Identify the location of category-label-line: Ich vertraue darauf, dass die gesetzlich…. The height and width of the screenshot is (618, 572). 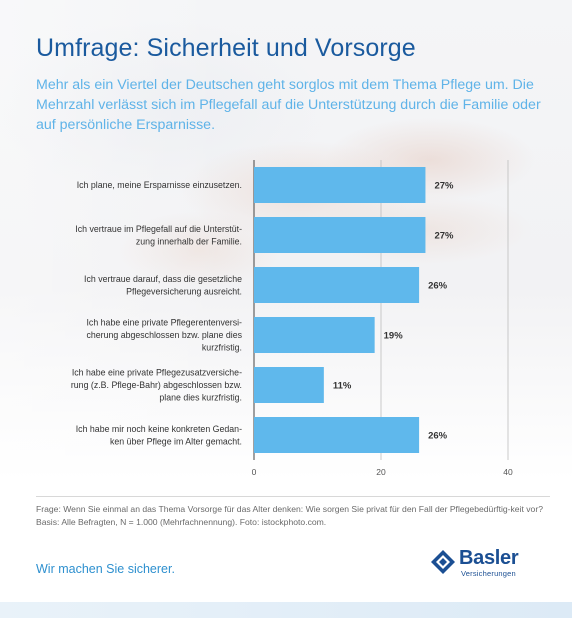
(163, 279).